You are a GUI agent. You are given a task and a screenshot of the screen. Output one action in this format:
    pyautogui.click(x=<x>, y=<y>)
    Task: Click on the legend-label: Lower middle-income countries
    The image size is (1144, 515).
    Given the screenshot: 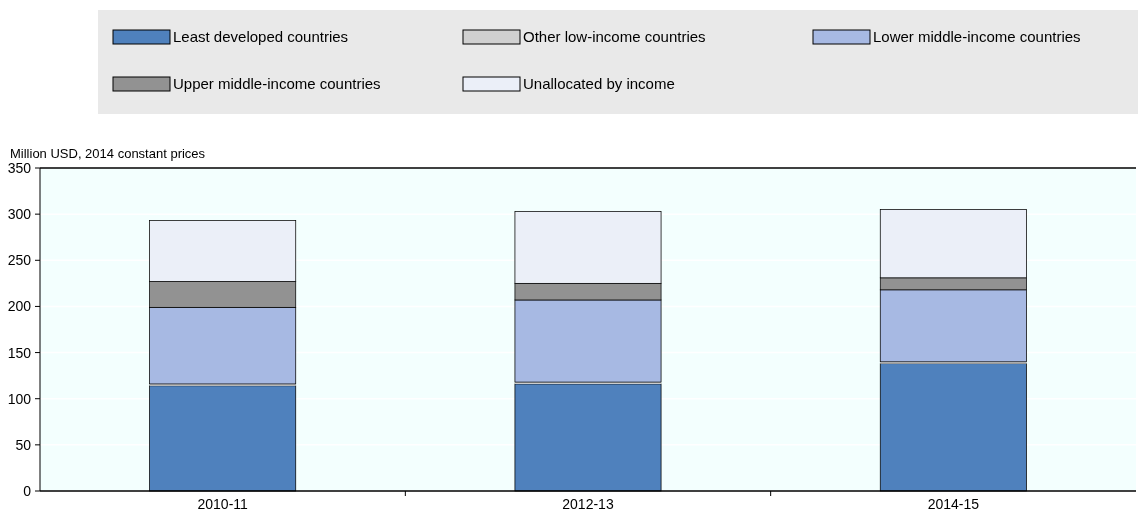 What is the action you would take?
    pyautogui.click(x=977, y=36)
    